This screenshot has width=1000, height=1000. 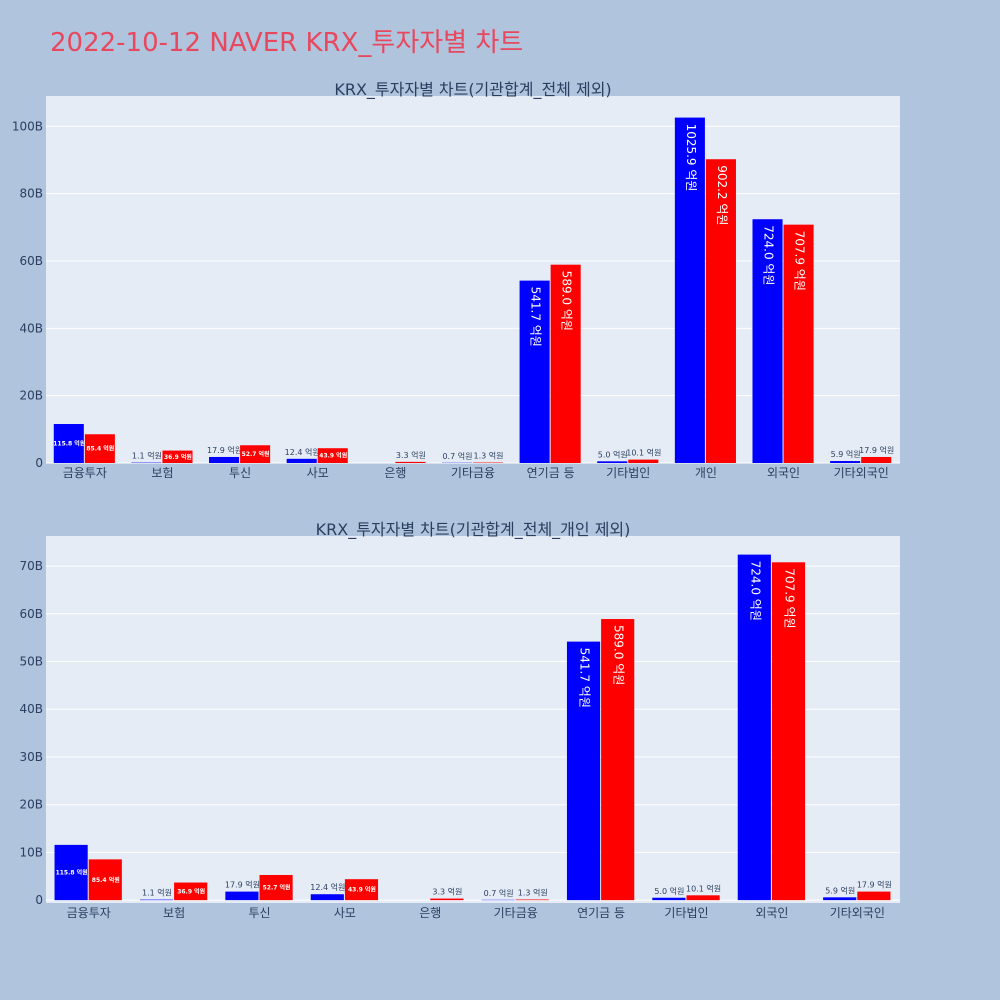 What do you see at coordinates (706, 473) in the screenshot?
I see `x-tick-label: 개인` at bounding box center [706, 473].